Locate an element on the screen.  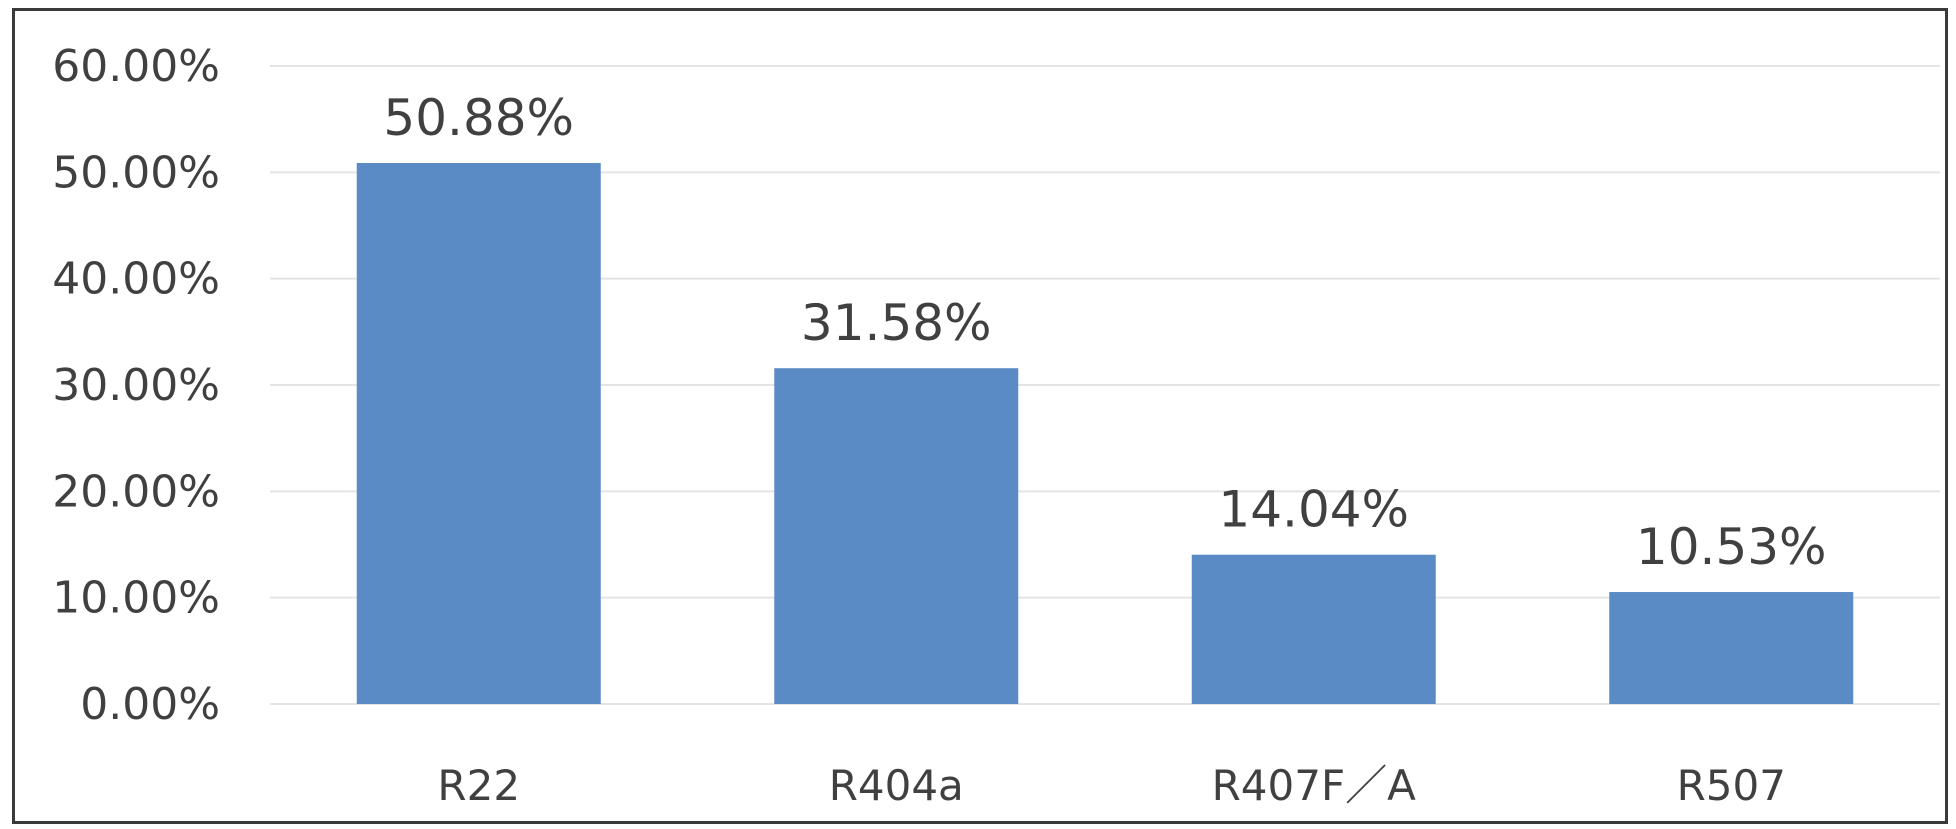
y-tick-label: 30.00% is located at coordinates (136, 385).